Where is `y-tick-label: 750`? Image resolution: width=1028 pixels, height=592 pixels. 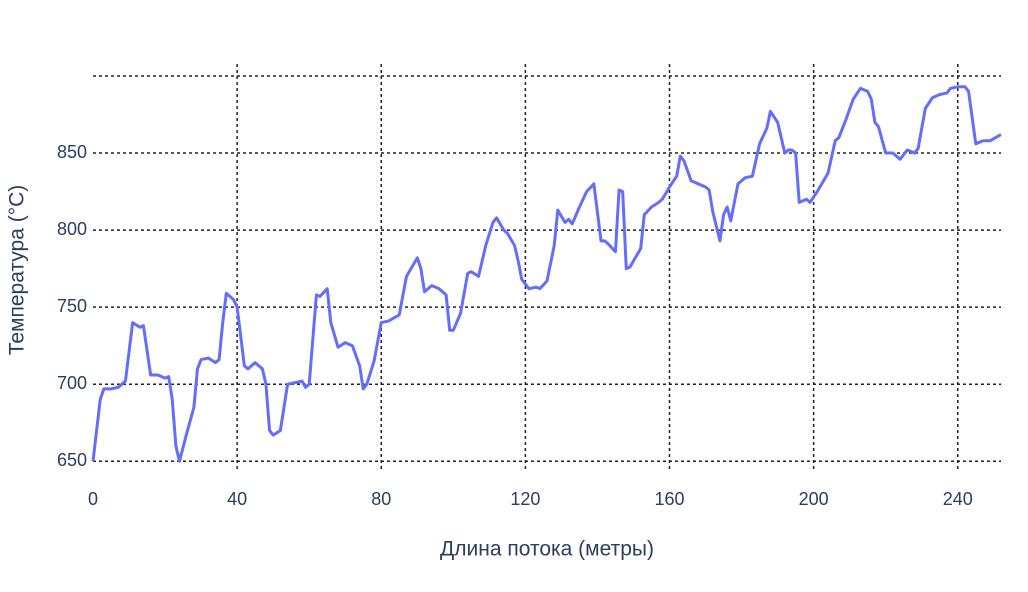
y-tick-label: 750 is located at coordinates (72, 306).